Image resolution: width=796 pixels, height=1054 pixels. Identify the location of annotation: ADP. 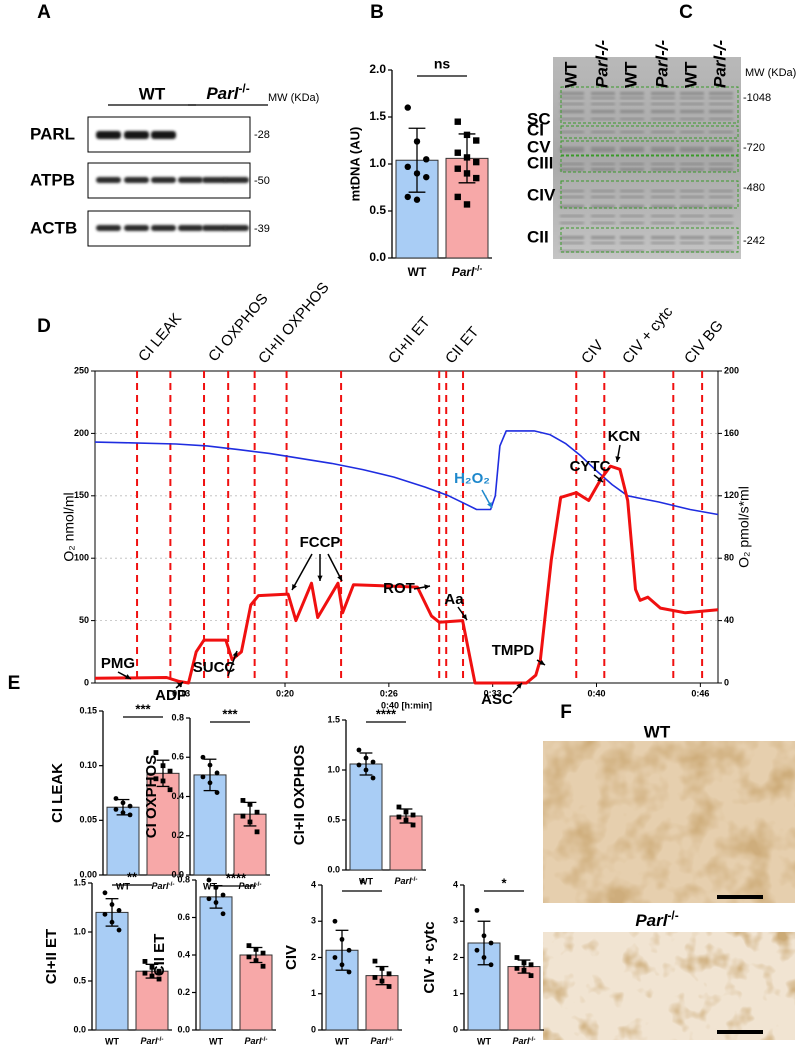
(171, 695).